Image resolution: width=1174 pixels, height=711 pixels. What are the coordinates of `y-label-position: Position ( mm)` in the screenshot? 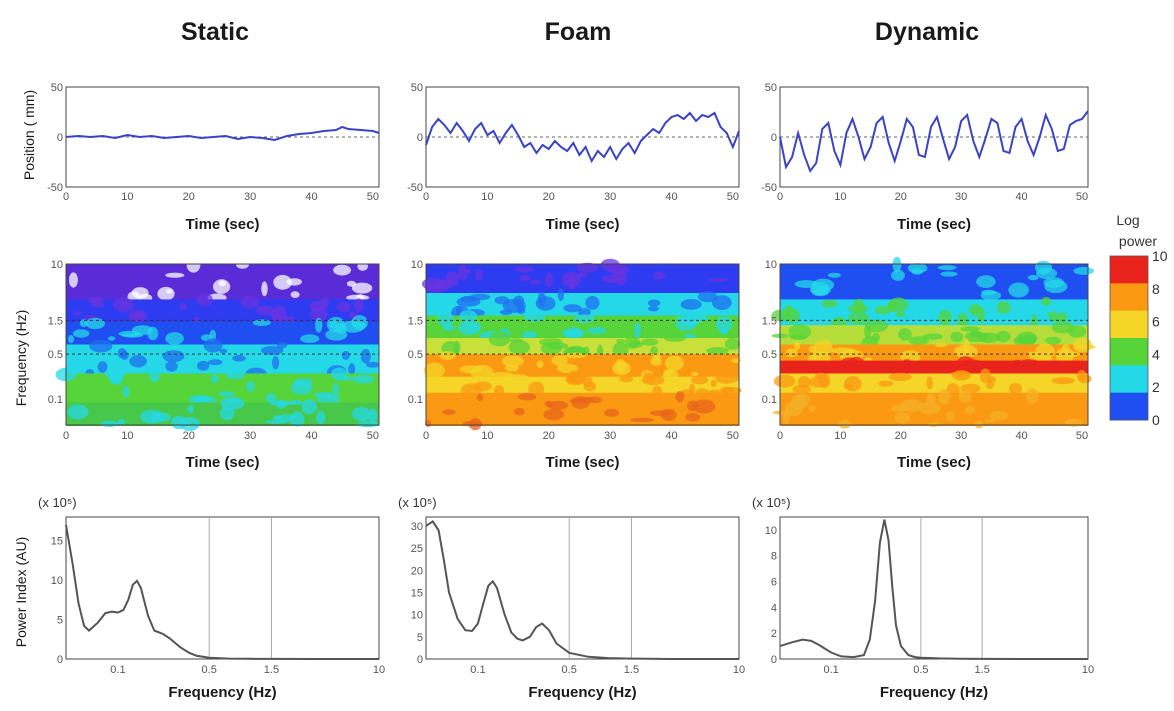 It's located at (29, 135).